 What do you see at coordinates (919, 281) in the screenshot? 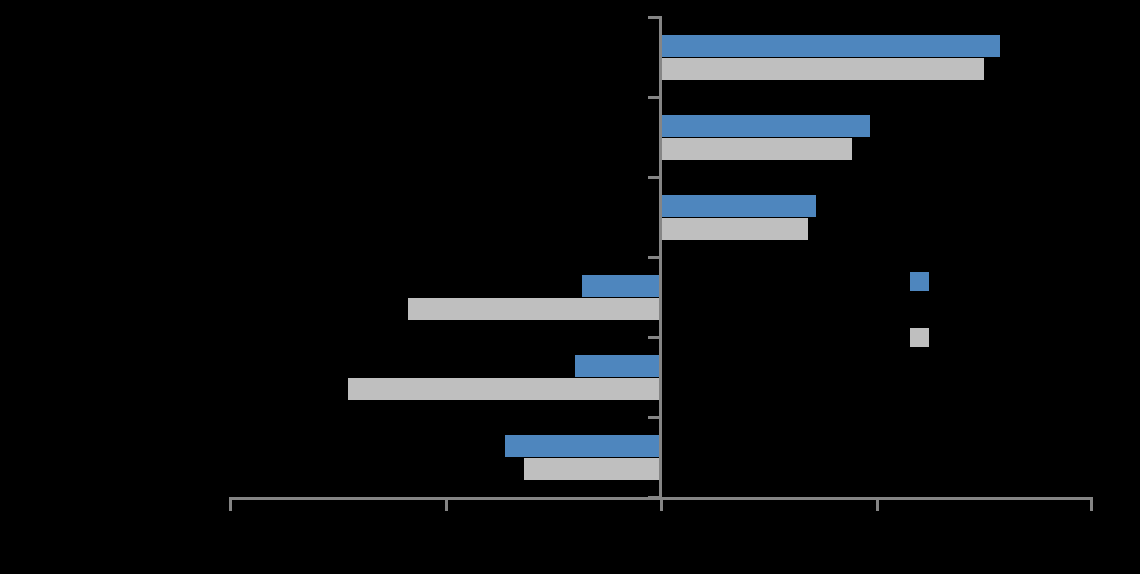
I see `legend-swatch-blue` at bounding box center [919, 281].